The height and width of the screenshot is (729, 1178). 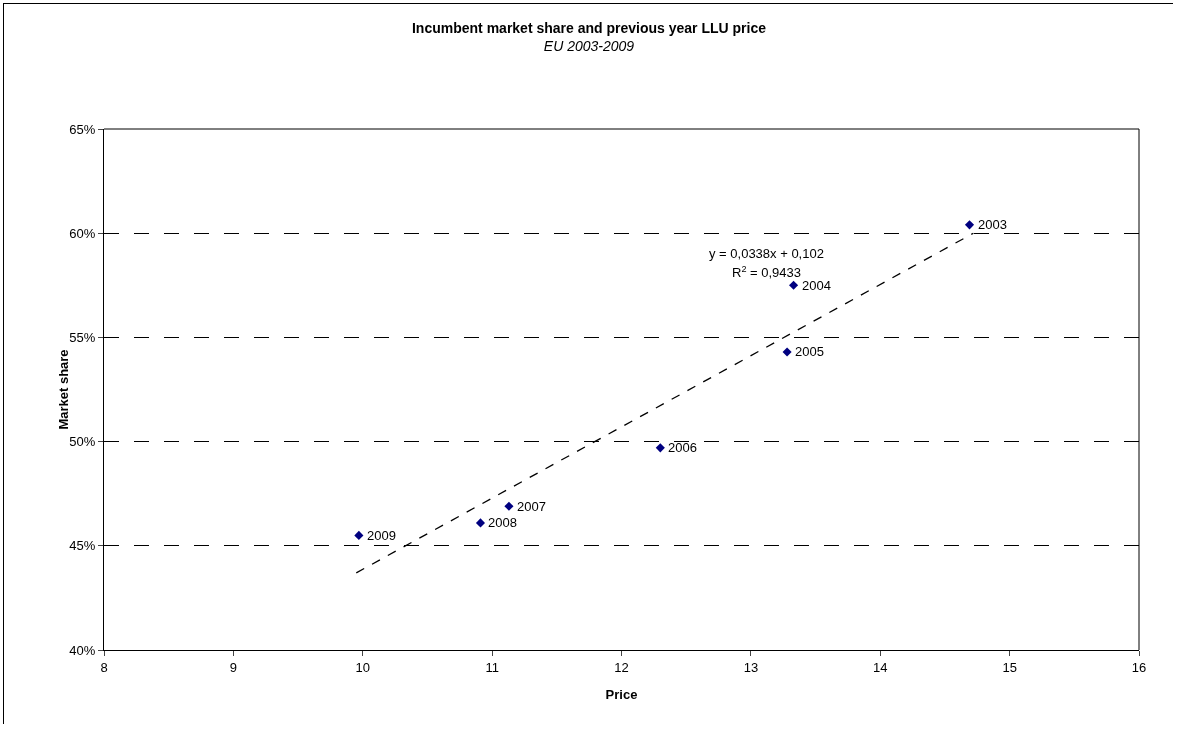 I want to click on y-tick-label: 55%, so click(x=82, y=337).